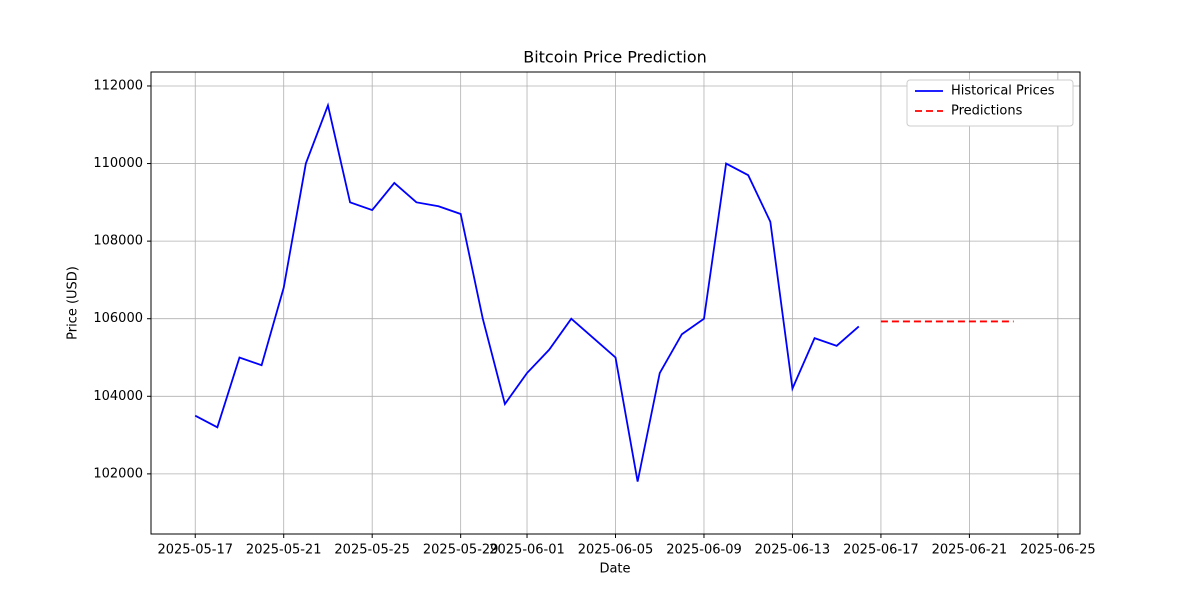 Image resolution: width=1200 pixels, height=600 pixels. What do you see at coordinates (118, 473) in the screenshot?
I see `y-tick-label: 102000` at bounding box center [118, 473].